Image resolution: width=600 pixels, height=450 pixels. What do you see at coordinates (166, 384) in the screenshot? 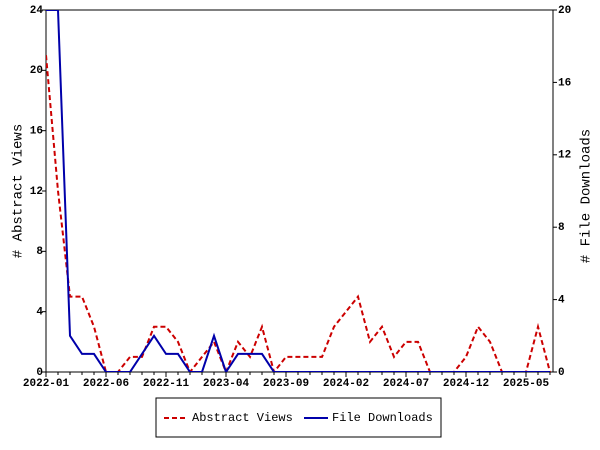
I see `x-tick-label: 2022-11` at bounding box center [166, 384].